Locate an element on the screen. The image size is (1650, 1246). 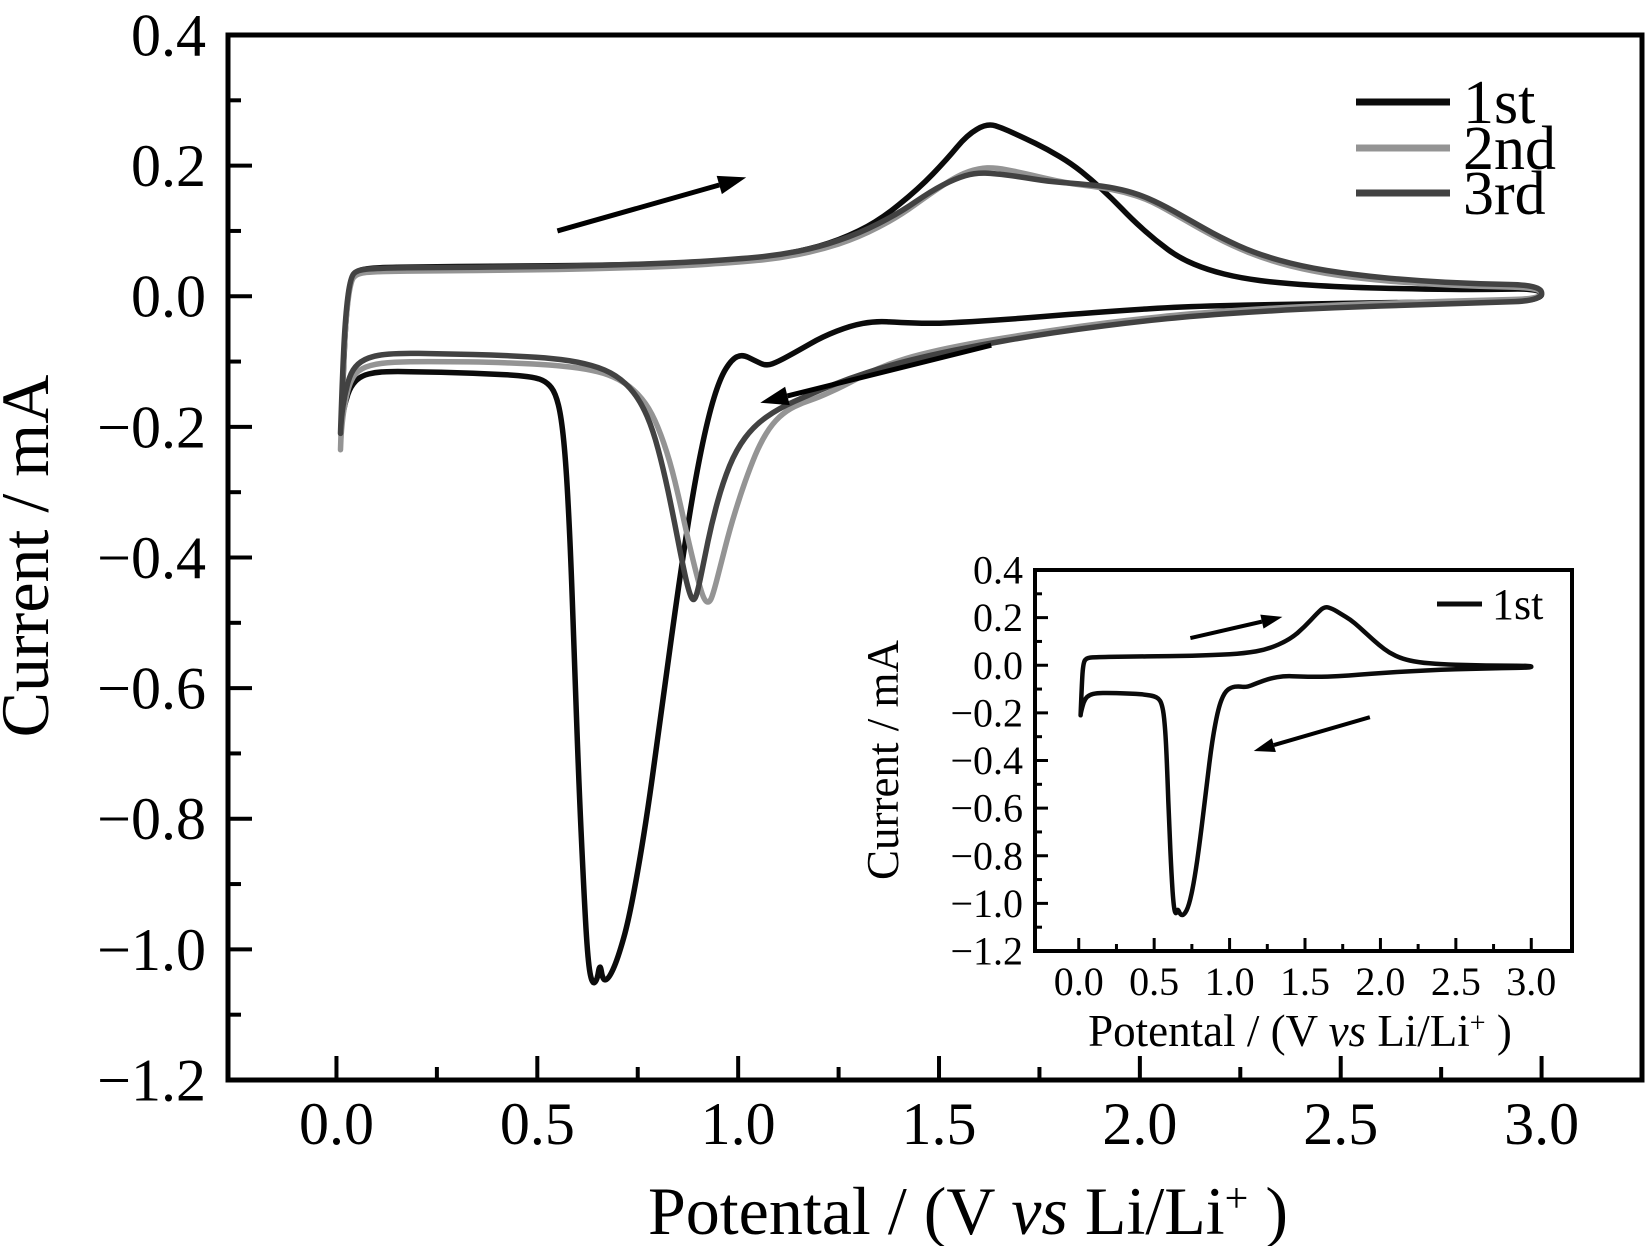
inset-x-tick-label: 0.0 is located at coordinates (1079, 981).